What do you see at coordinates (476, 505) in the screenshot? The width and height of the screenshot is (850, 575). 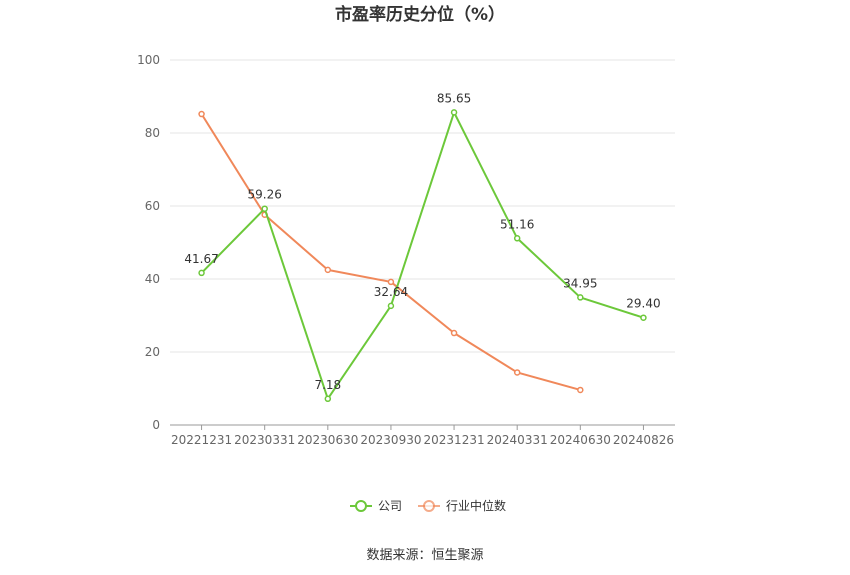 I see `legend-label: 行业中位数` at bounding box center [476, 505].